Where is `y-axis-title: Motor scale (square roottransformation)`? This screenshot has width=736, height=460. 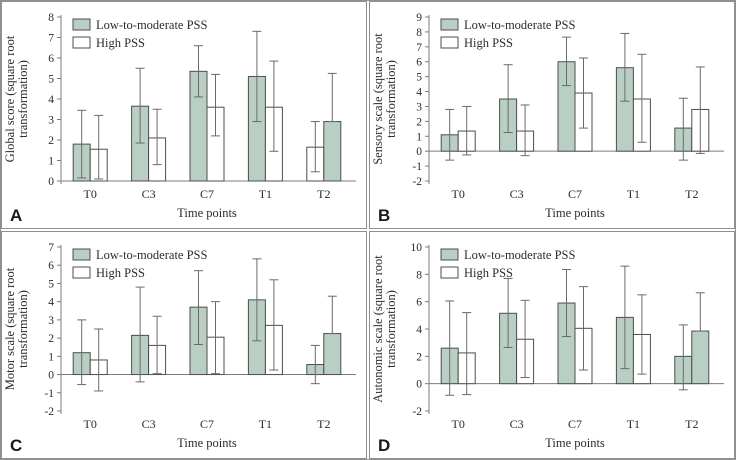
y-axis-title: Motor scale (square roottransformation) is located at coordinates (16, 328).